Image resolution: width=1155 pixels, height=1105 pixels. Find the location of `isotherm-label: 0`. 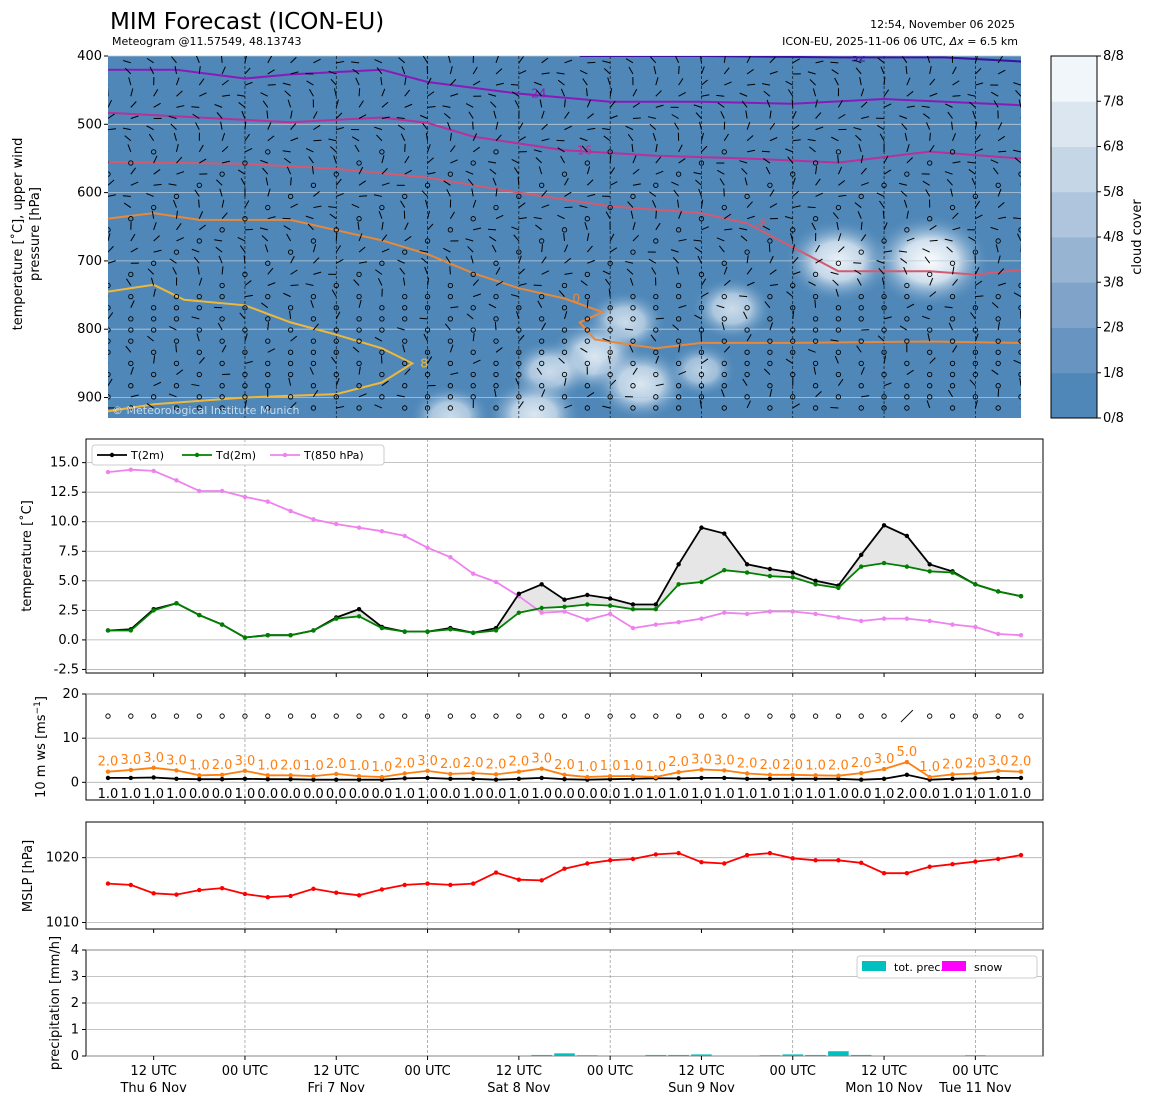

isotherm-label: 0 is located at coordinates (577, 298).